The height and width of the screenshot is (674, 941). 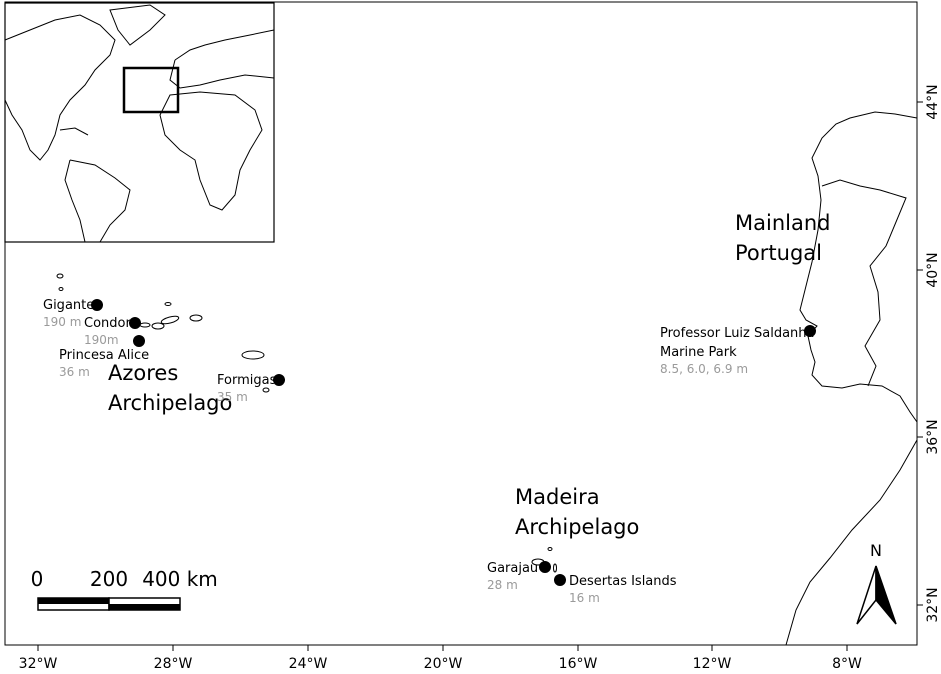 What do you see at coordinates (97, 201) in the screenshot?
I see `south-america` at bounding box center [97, 201].